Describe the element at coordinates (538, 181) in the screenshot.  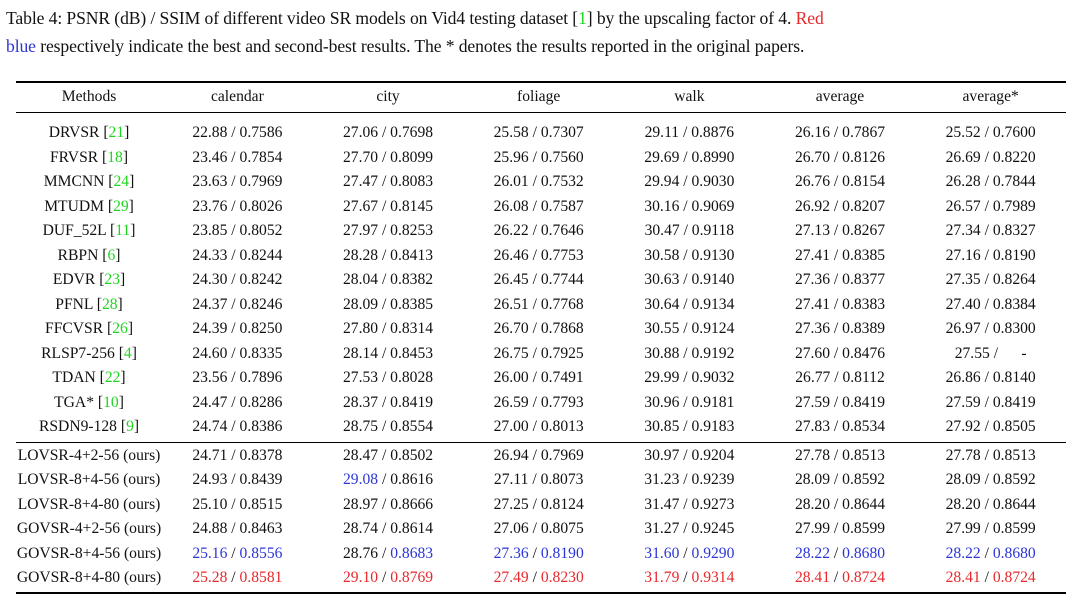
I see `metric-cell: 26.01 / 0.7532` at that location.